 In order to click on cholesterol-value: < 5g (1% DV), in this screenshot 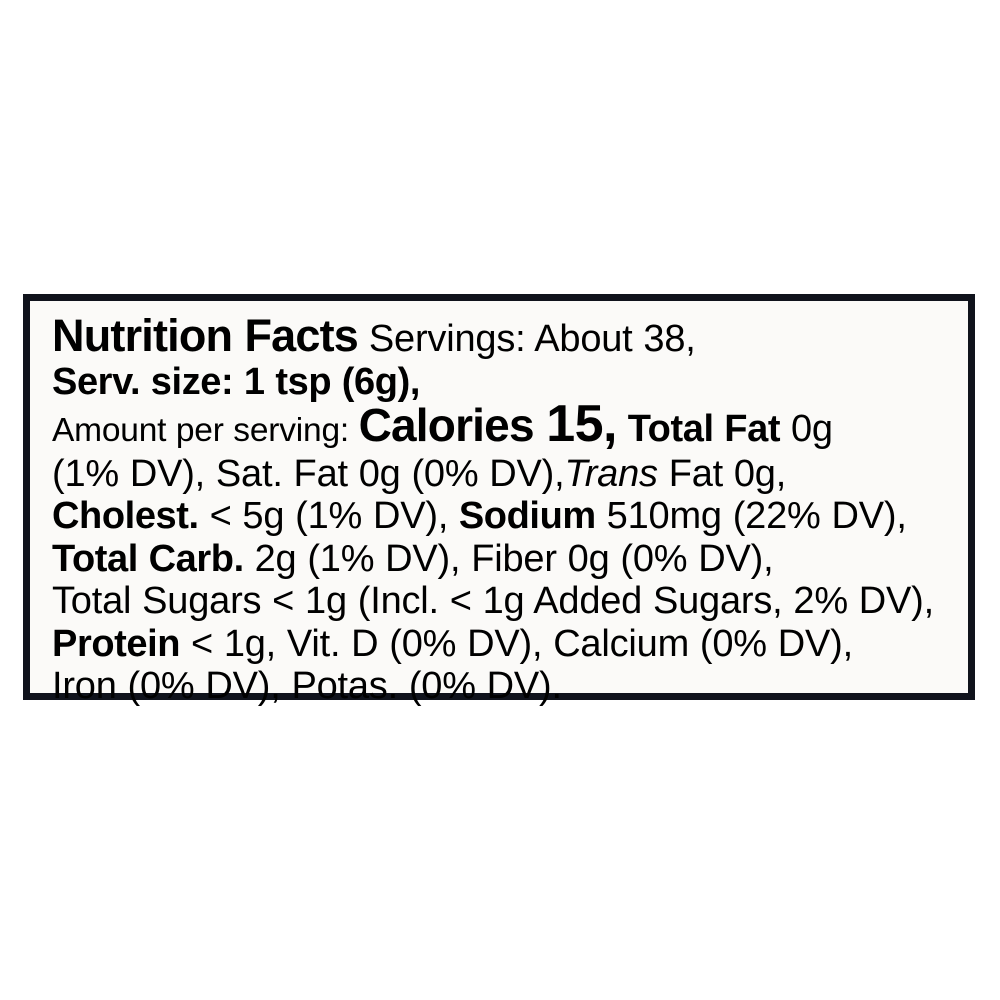, I will do `click(329, 516)`.